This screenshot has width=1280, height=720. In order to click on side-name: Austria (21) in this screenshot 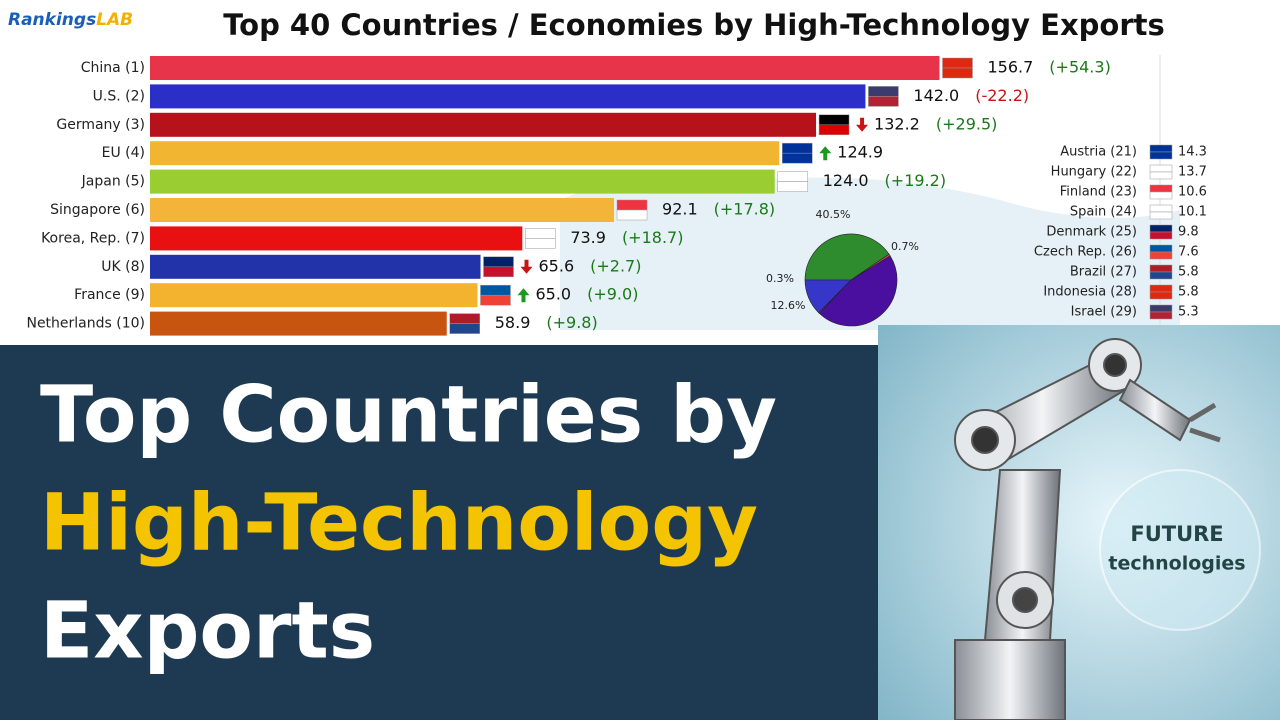, I will do `click(1098, 152)`.